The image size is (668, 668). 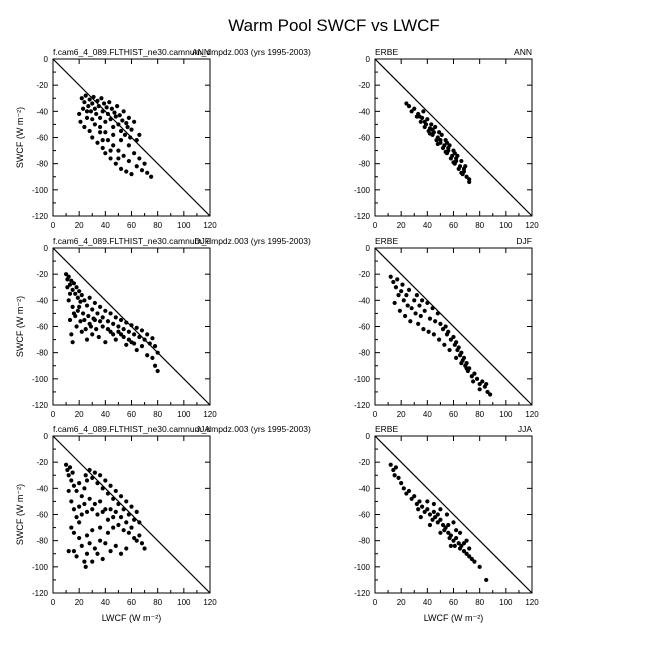 I want to click on x-tick-label: 0, so click(x=375, y=602).